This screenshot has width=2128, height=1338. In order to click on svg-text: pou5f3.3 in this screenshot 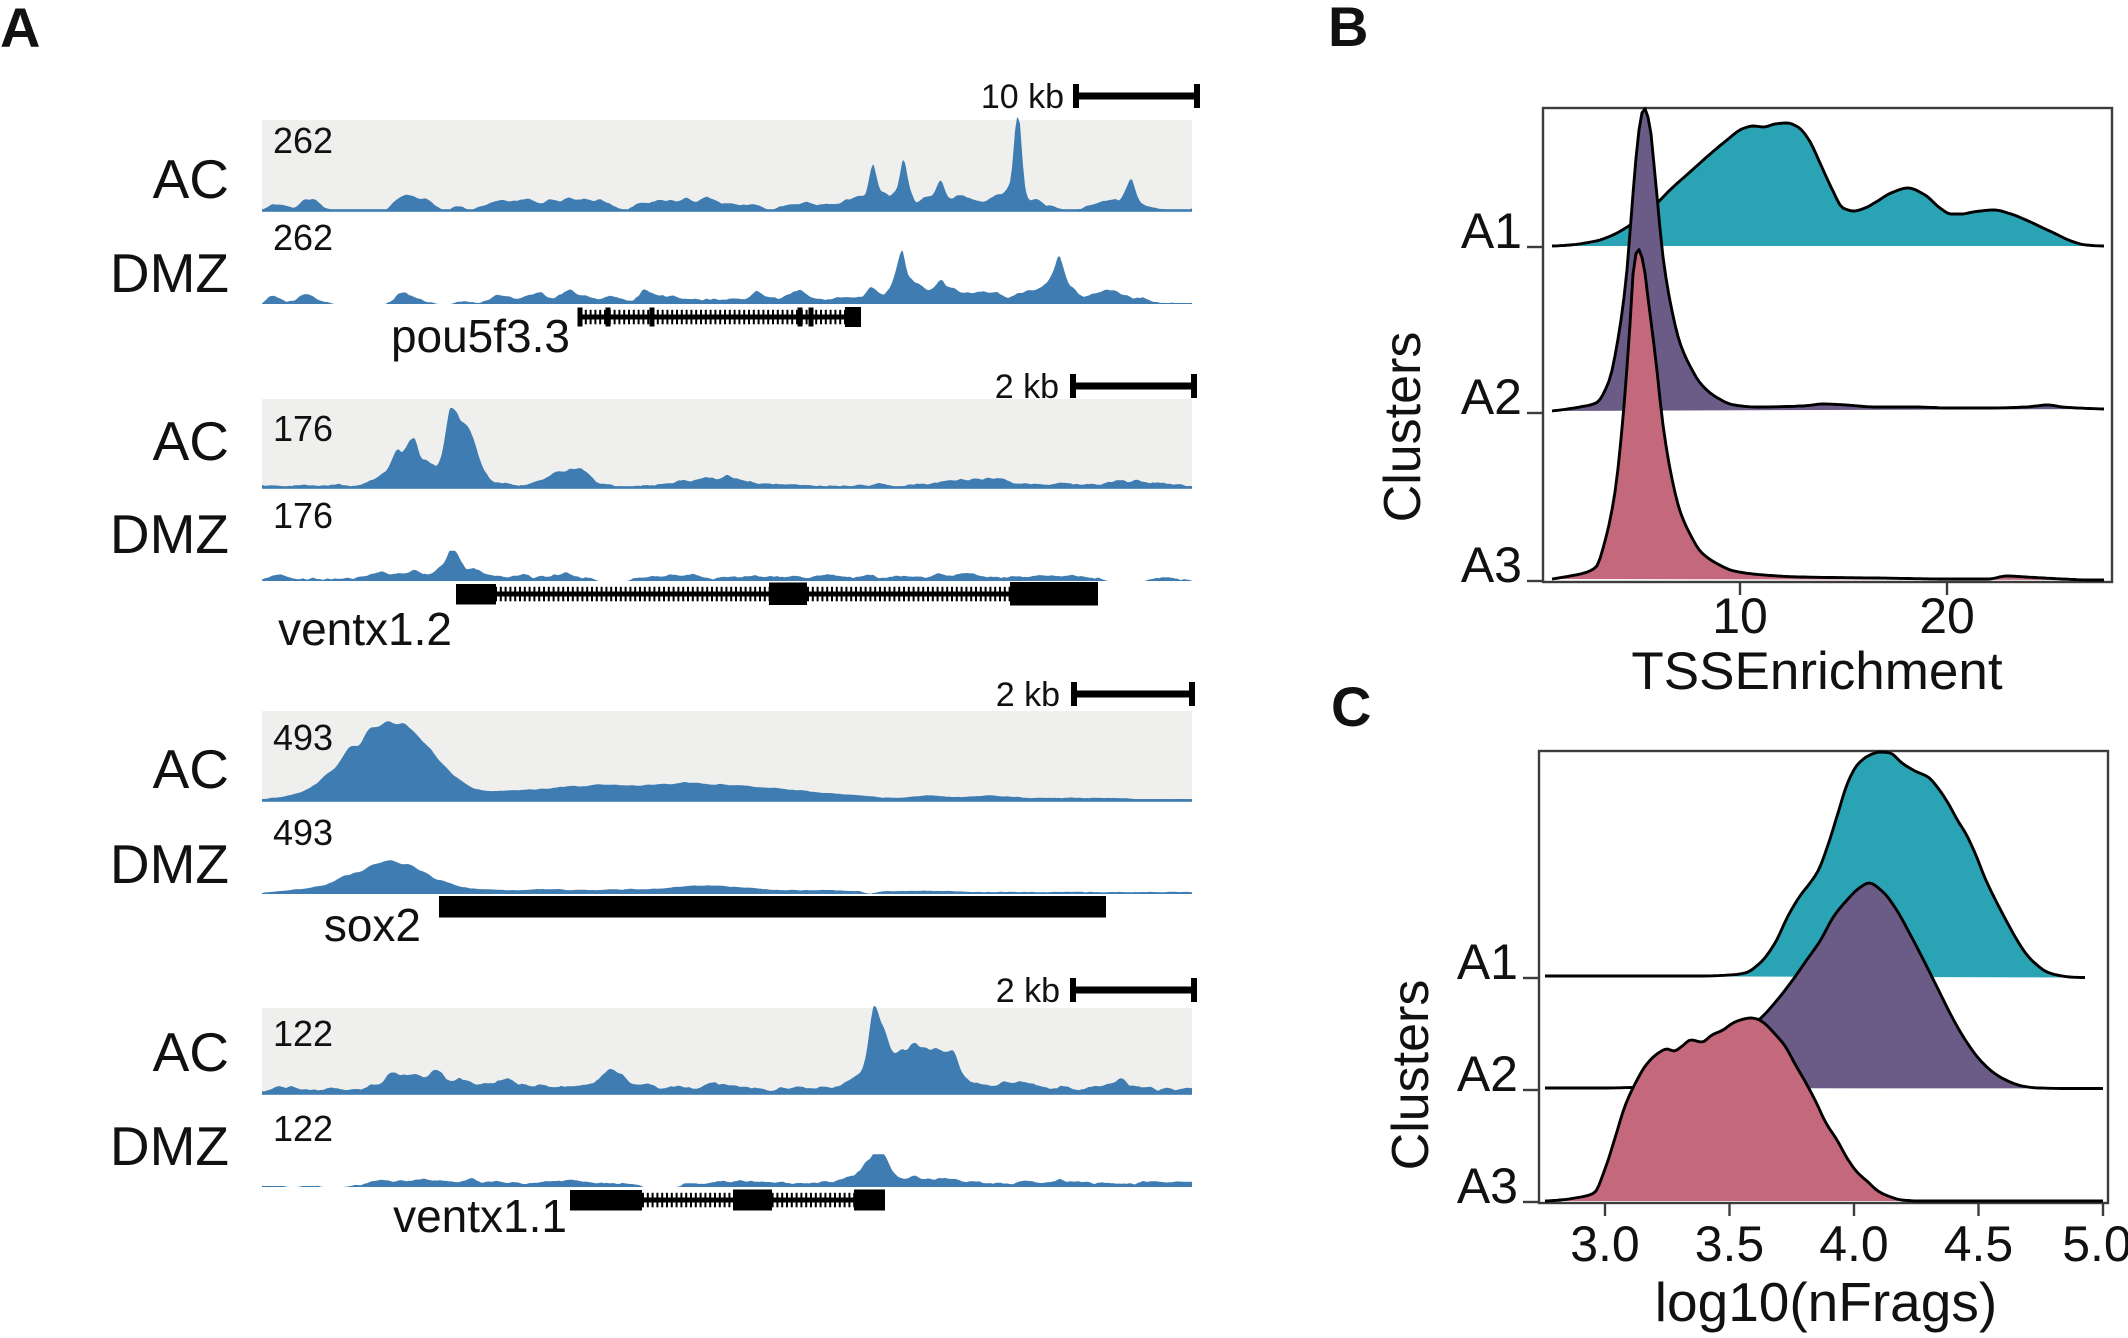, I will do `click(480, 336)`.